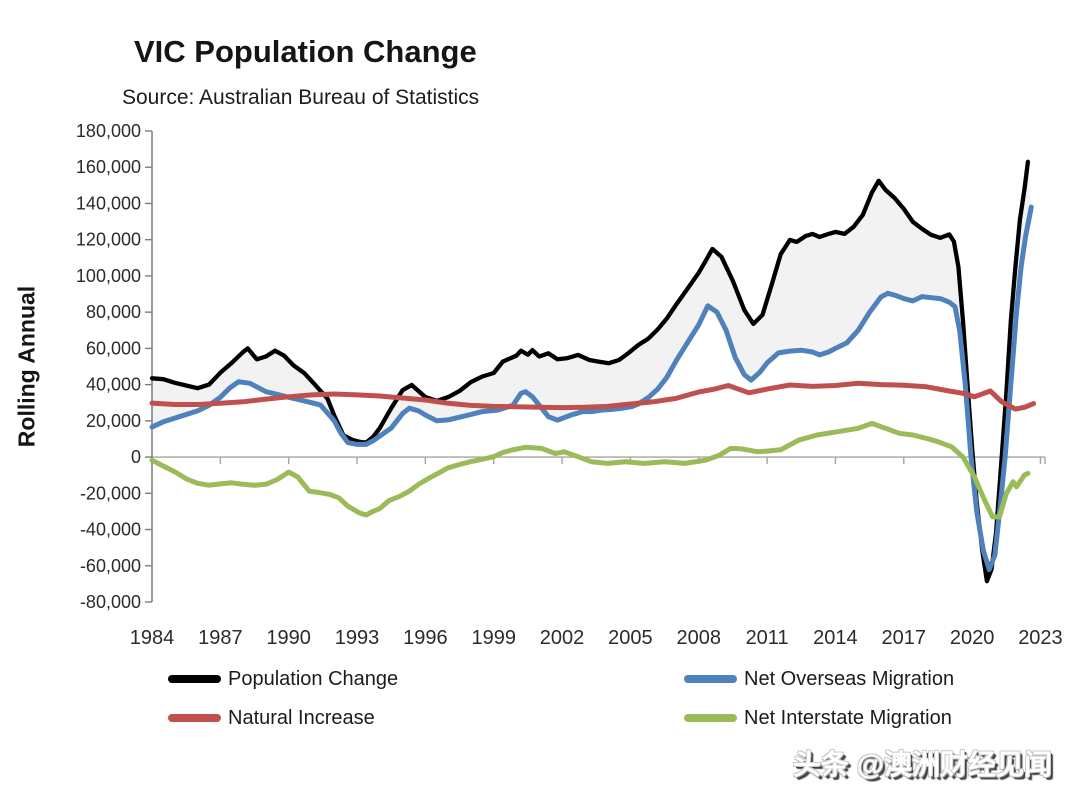  Describe the element at coordinates (108, 203) in the screenshot. I see `y-tick-label: 140,000` at that location.